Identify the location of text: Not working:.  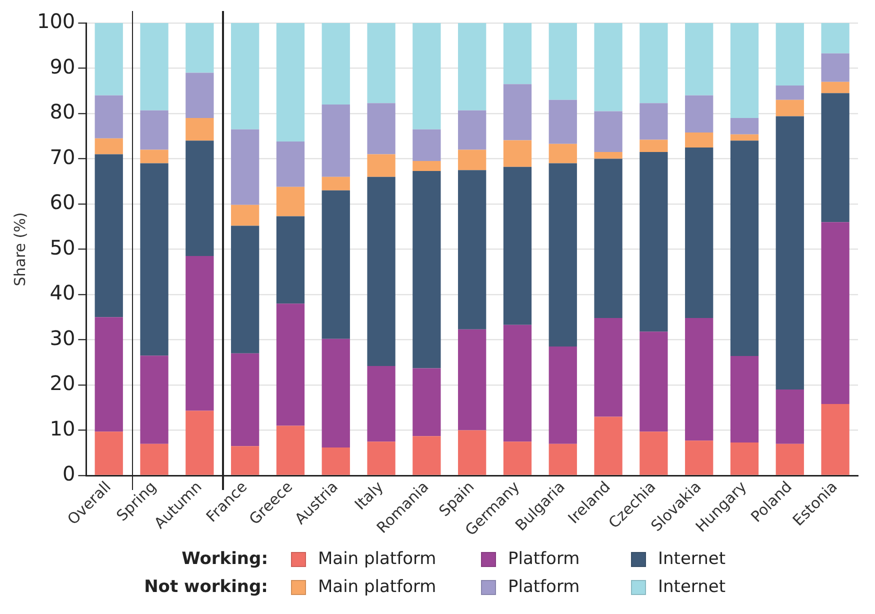
(206, 587).